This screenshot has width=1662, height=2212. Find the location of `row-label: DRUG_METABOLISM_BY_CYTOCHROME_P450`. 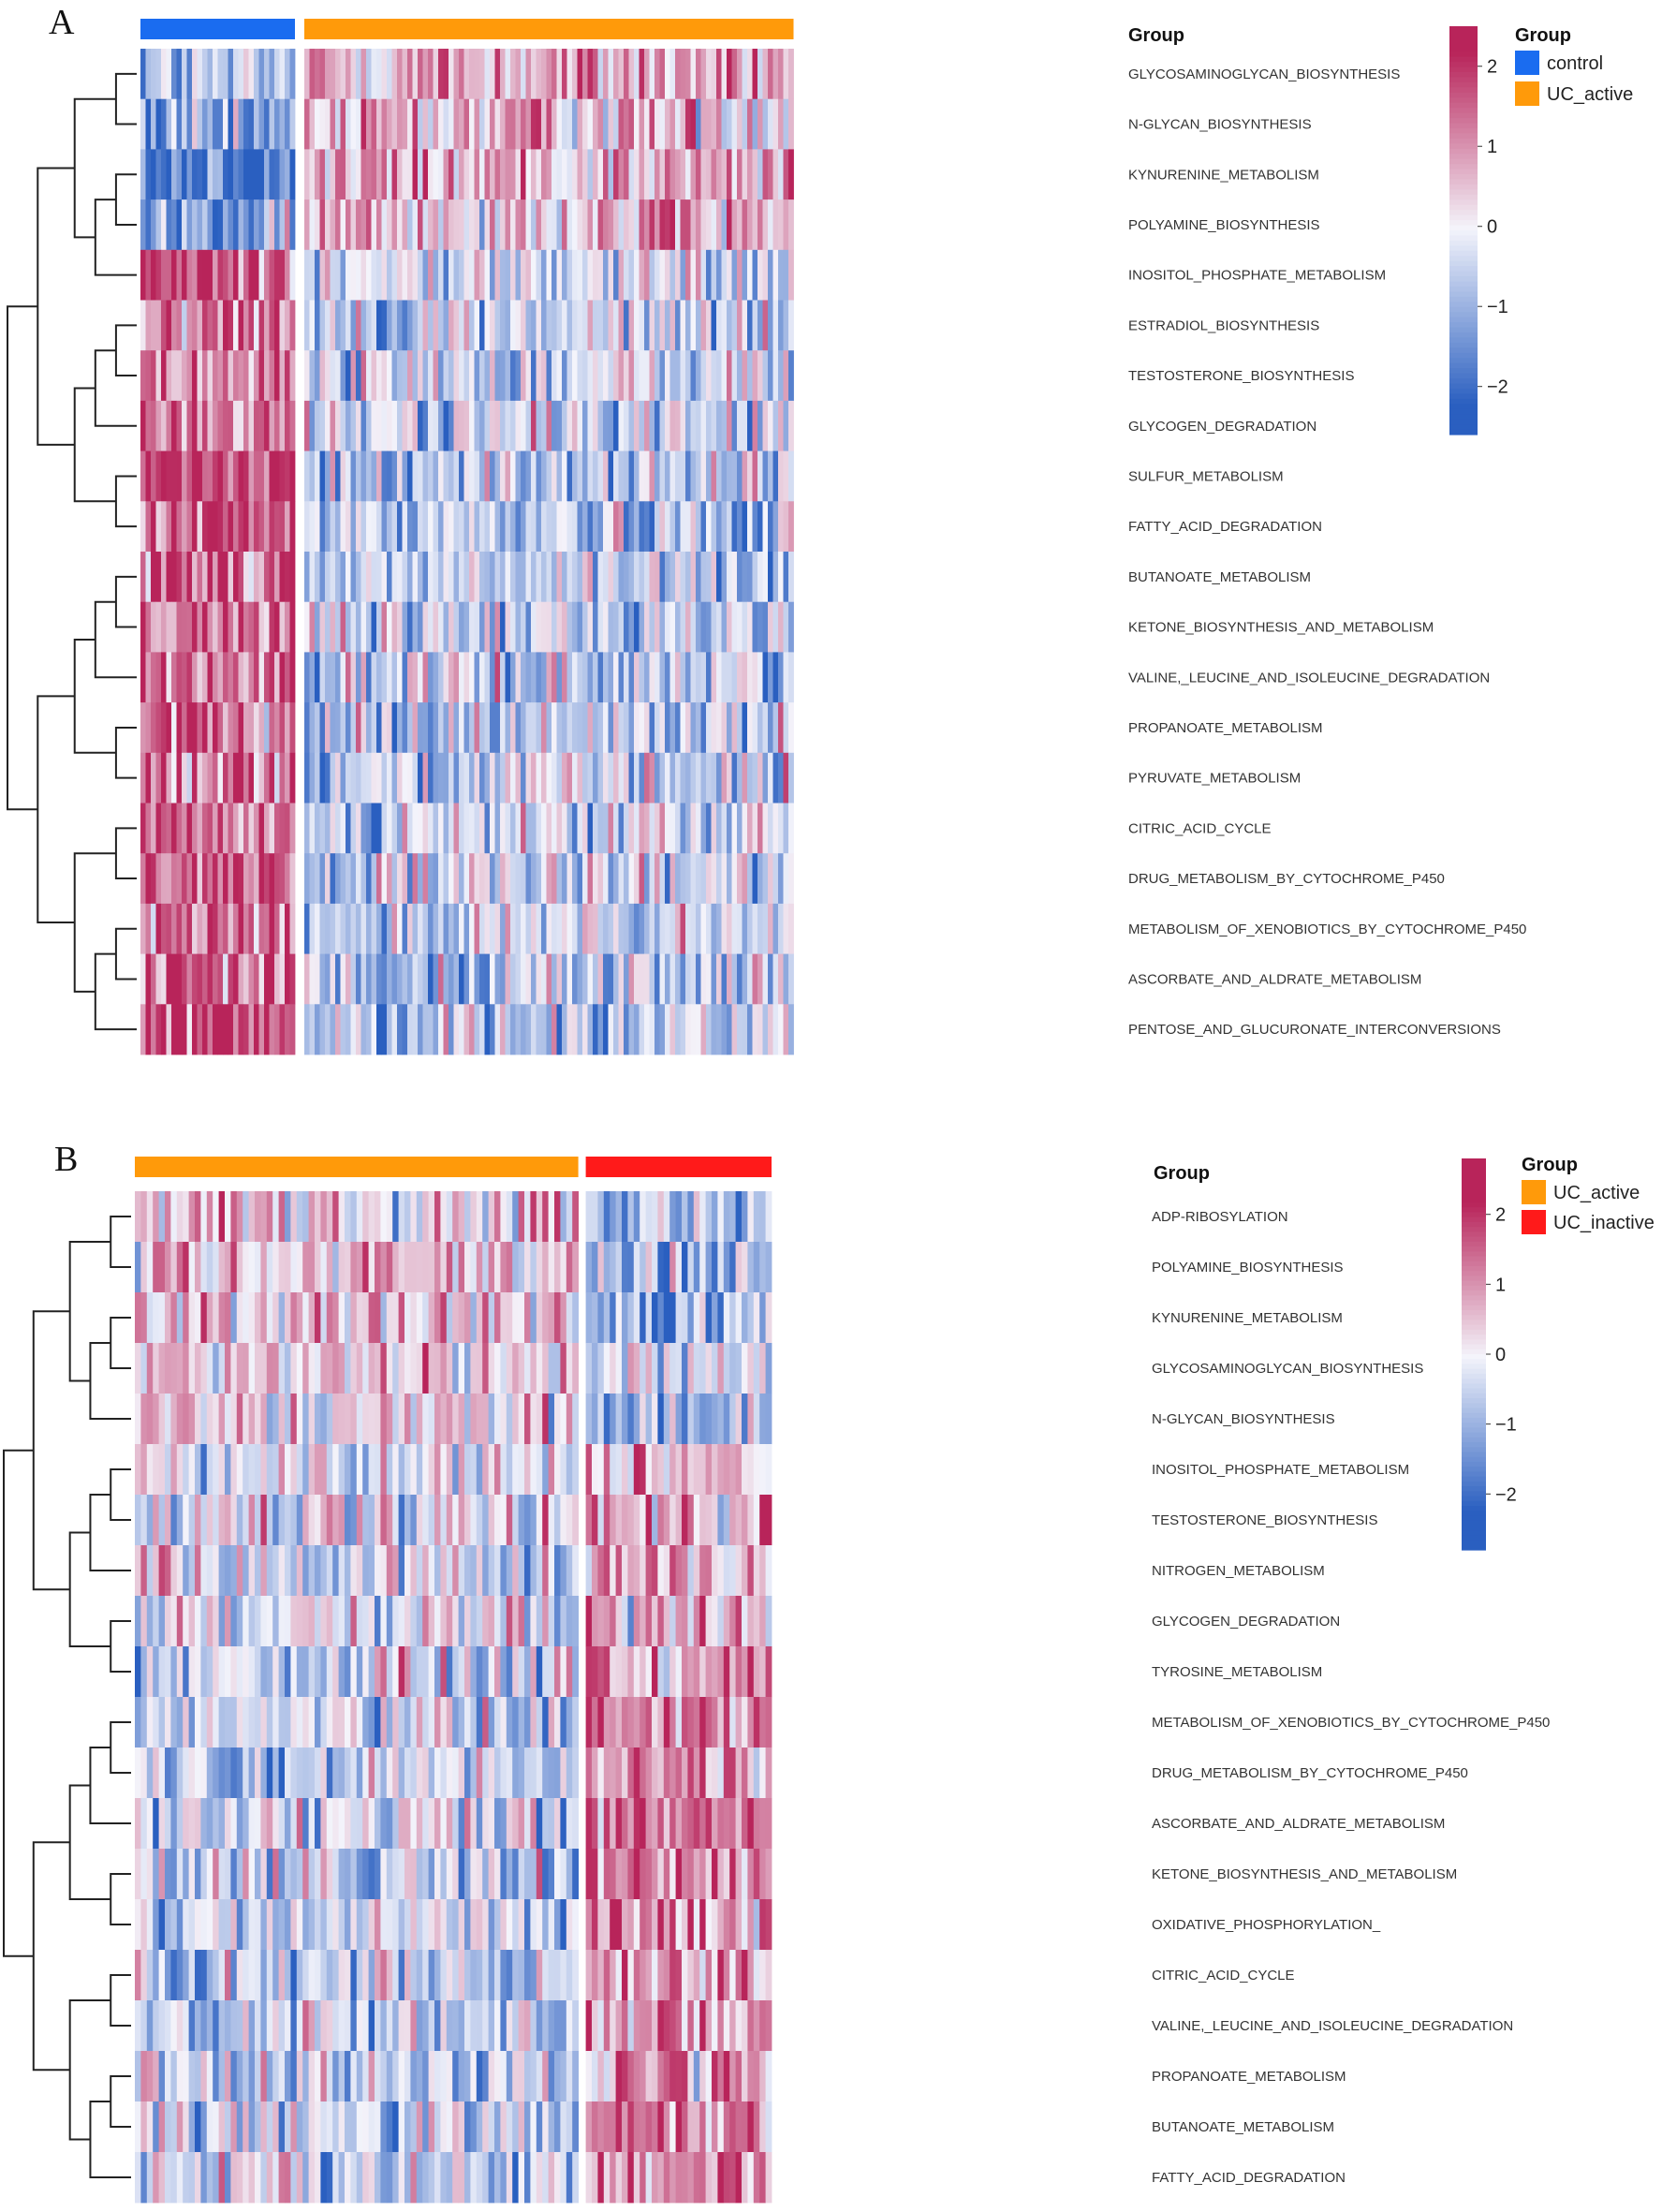

row-label: DRUG_METABOLISM_BY_CYTOCHROME_P450 is located at coordinates (1286, 879).